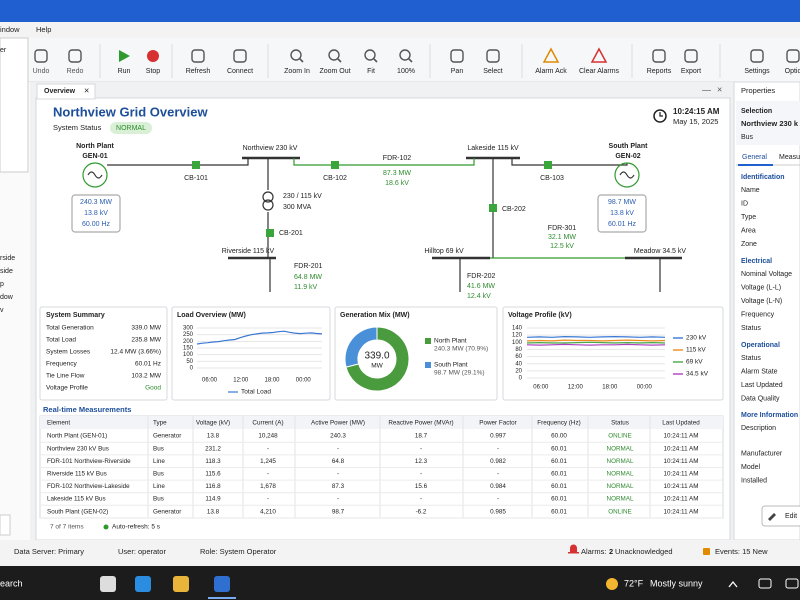  I want to click on toolbar-button: Zoom Out, so click(334, 71).